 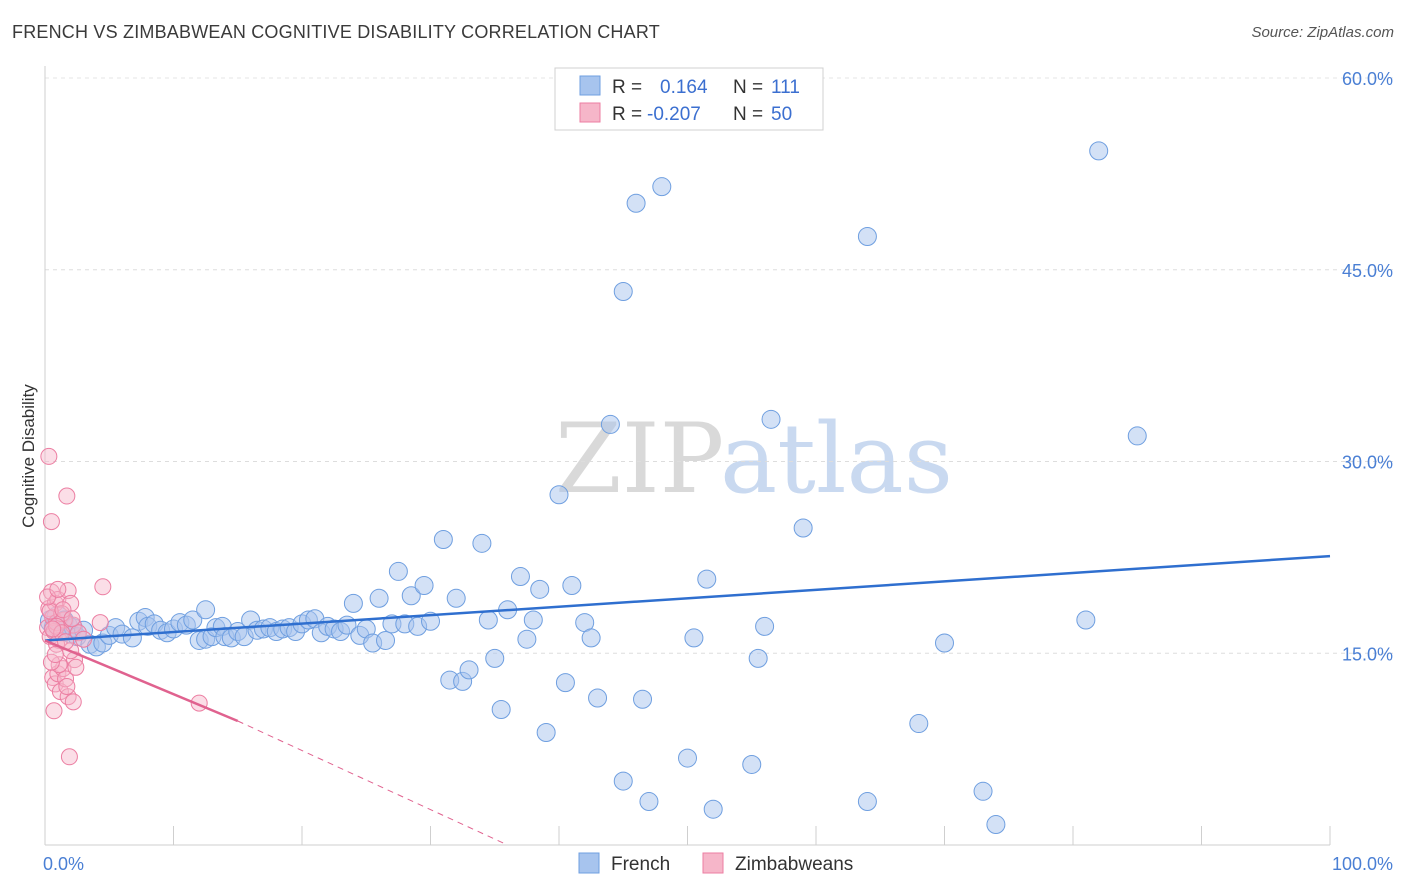 What do you see at coordinates (713, 863) in the screenshot?
I see `bottom-legend-zim-swatch` at bounding box center [713, 863].